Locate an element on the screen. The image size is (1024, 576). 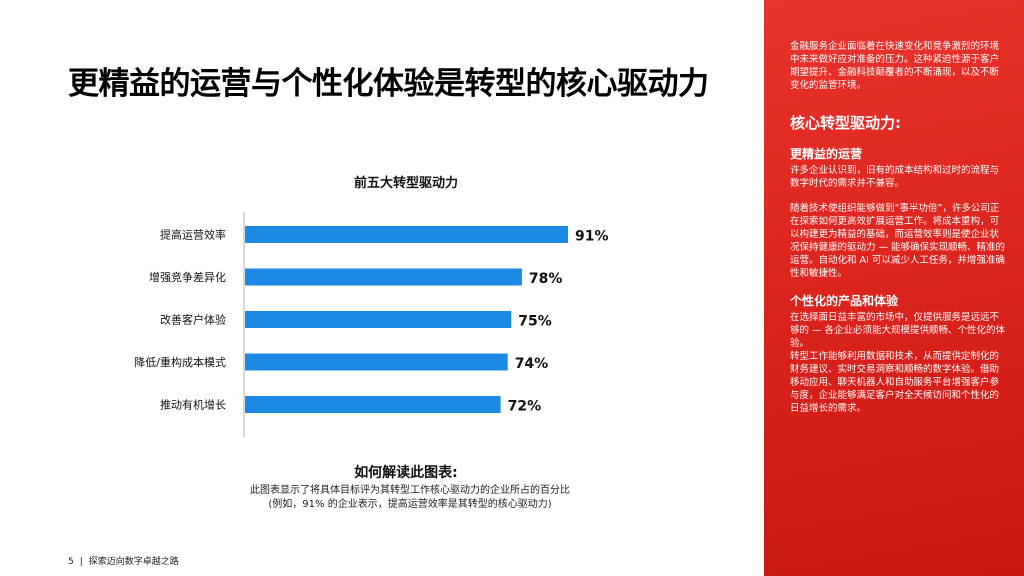
chart-explanation-line-1: 此图表显示了将具体目标评为其转型工作核心驱动力的企业所占的百分比 is located at coordinates (410, 490).